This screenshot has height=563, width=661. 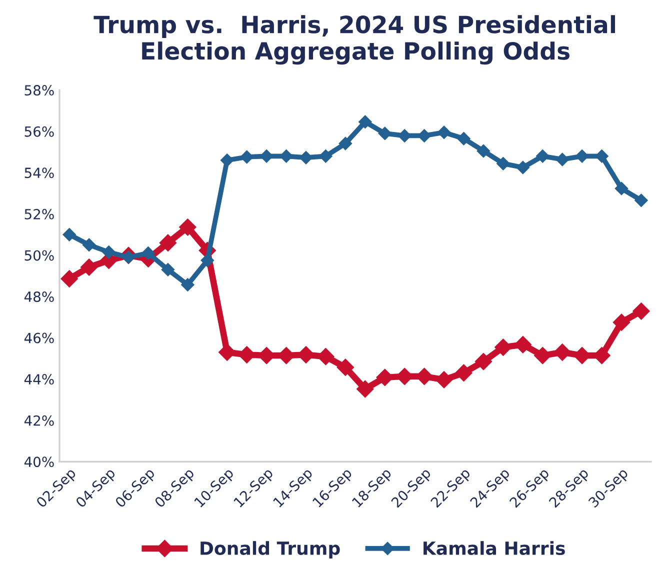 What do you see at coordinates (39, 255) in the screenshot?
I see `y-tick-label: 50%` at bounding box center [39, 255].